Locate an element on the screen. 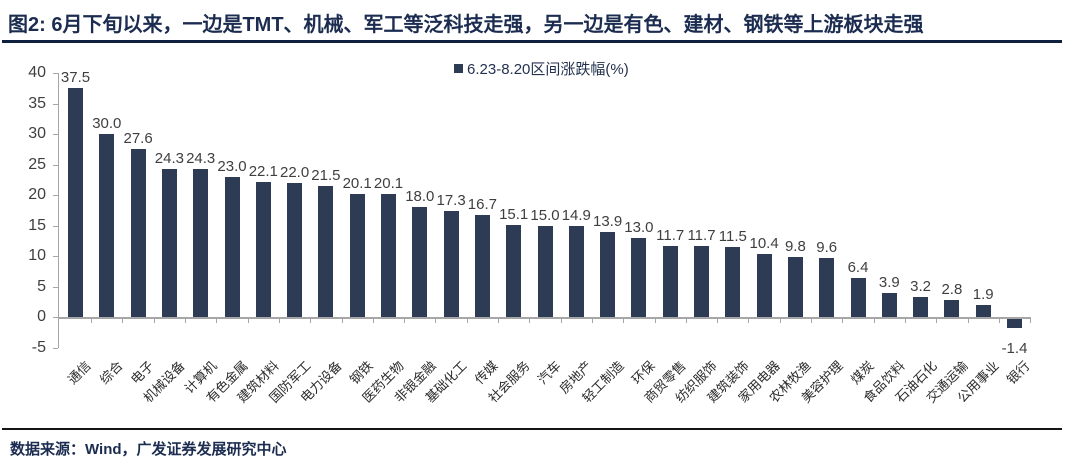 This screenshot has width=1080, height=466. bar-value-label: 3.2 is located at coordinates (921, 287).